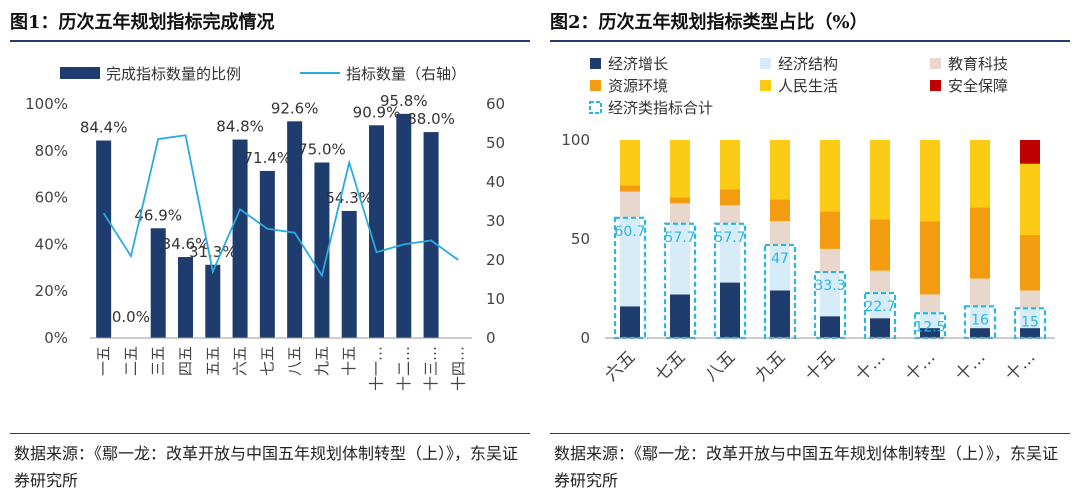  Describe the element at coordinates (808, 64) in the screenshot. I see `legend-label: 经济结构` at that location.